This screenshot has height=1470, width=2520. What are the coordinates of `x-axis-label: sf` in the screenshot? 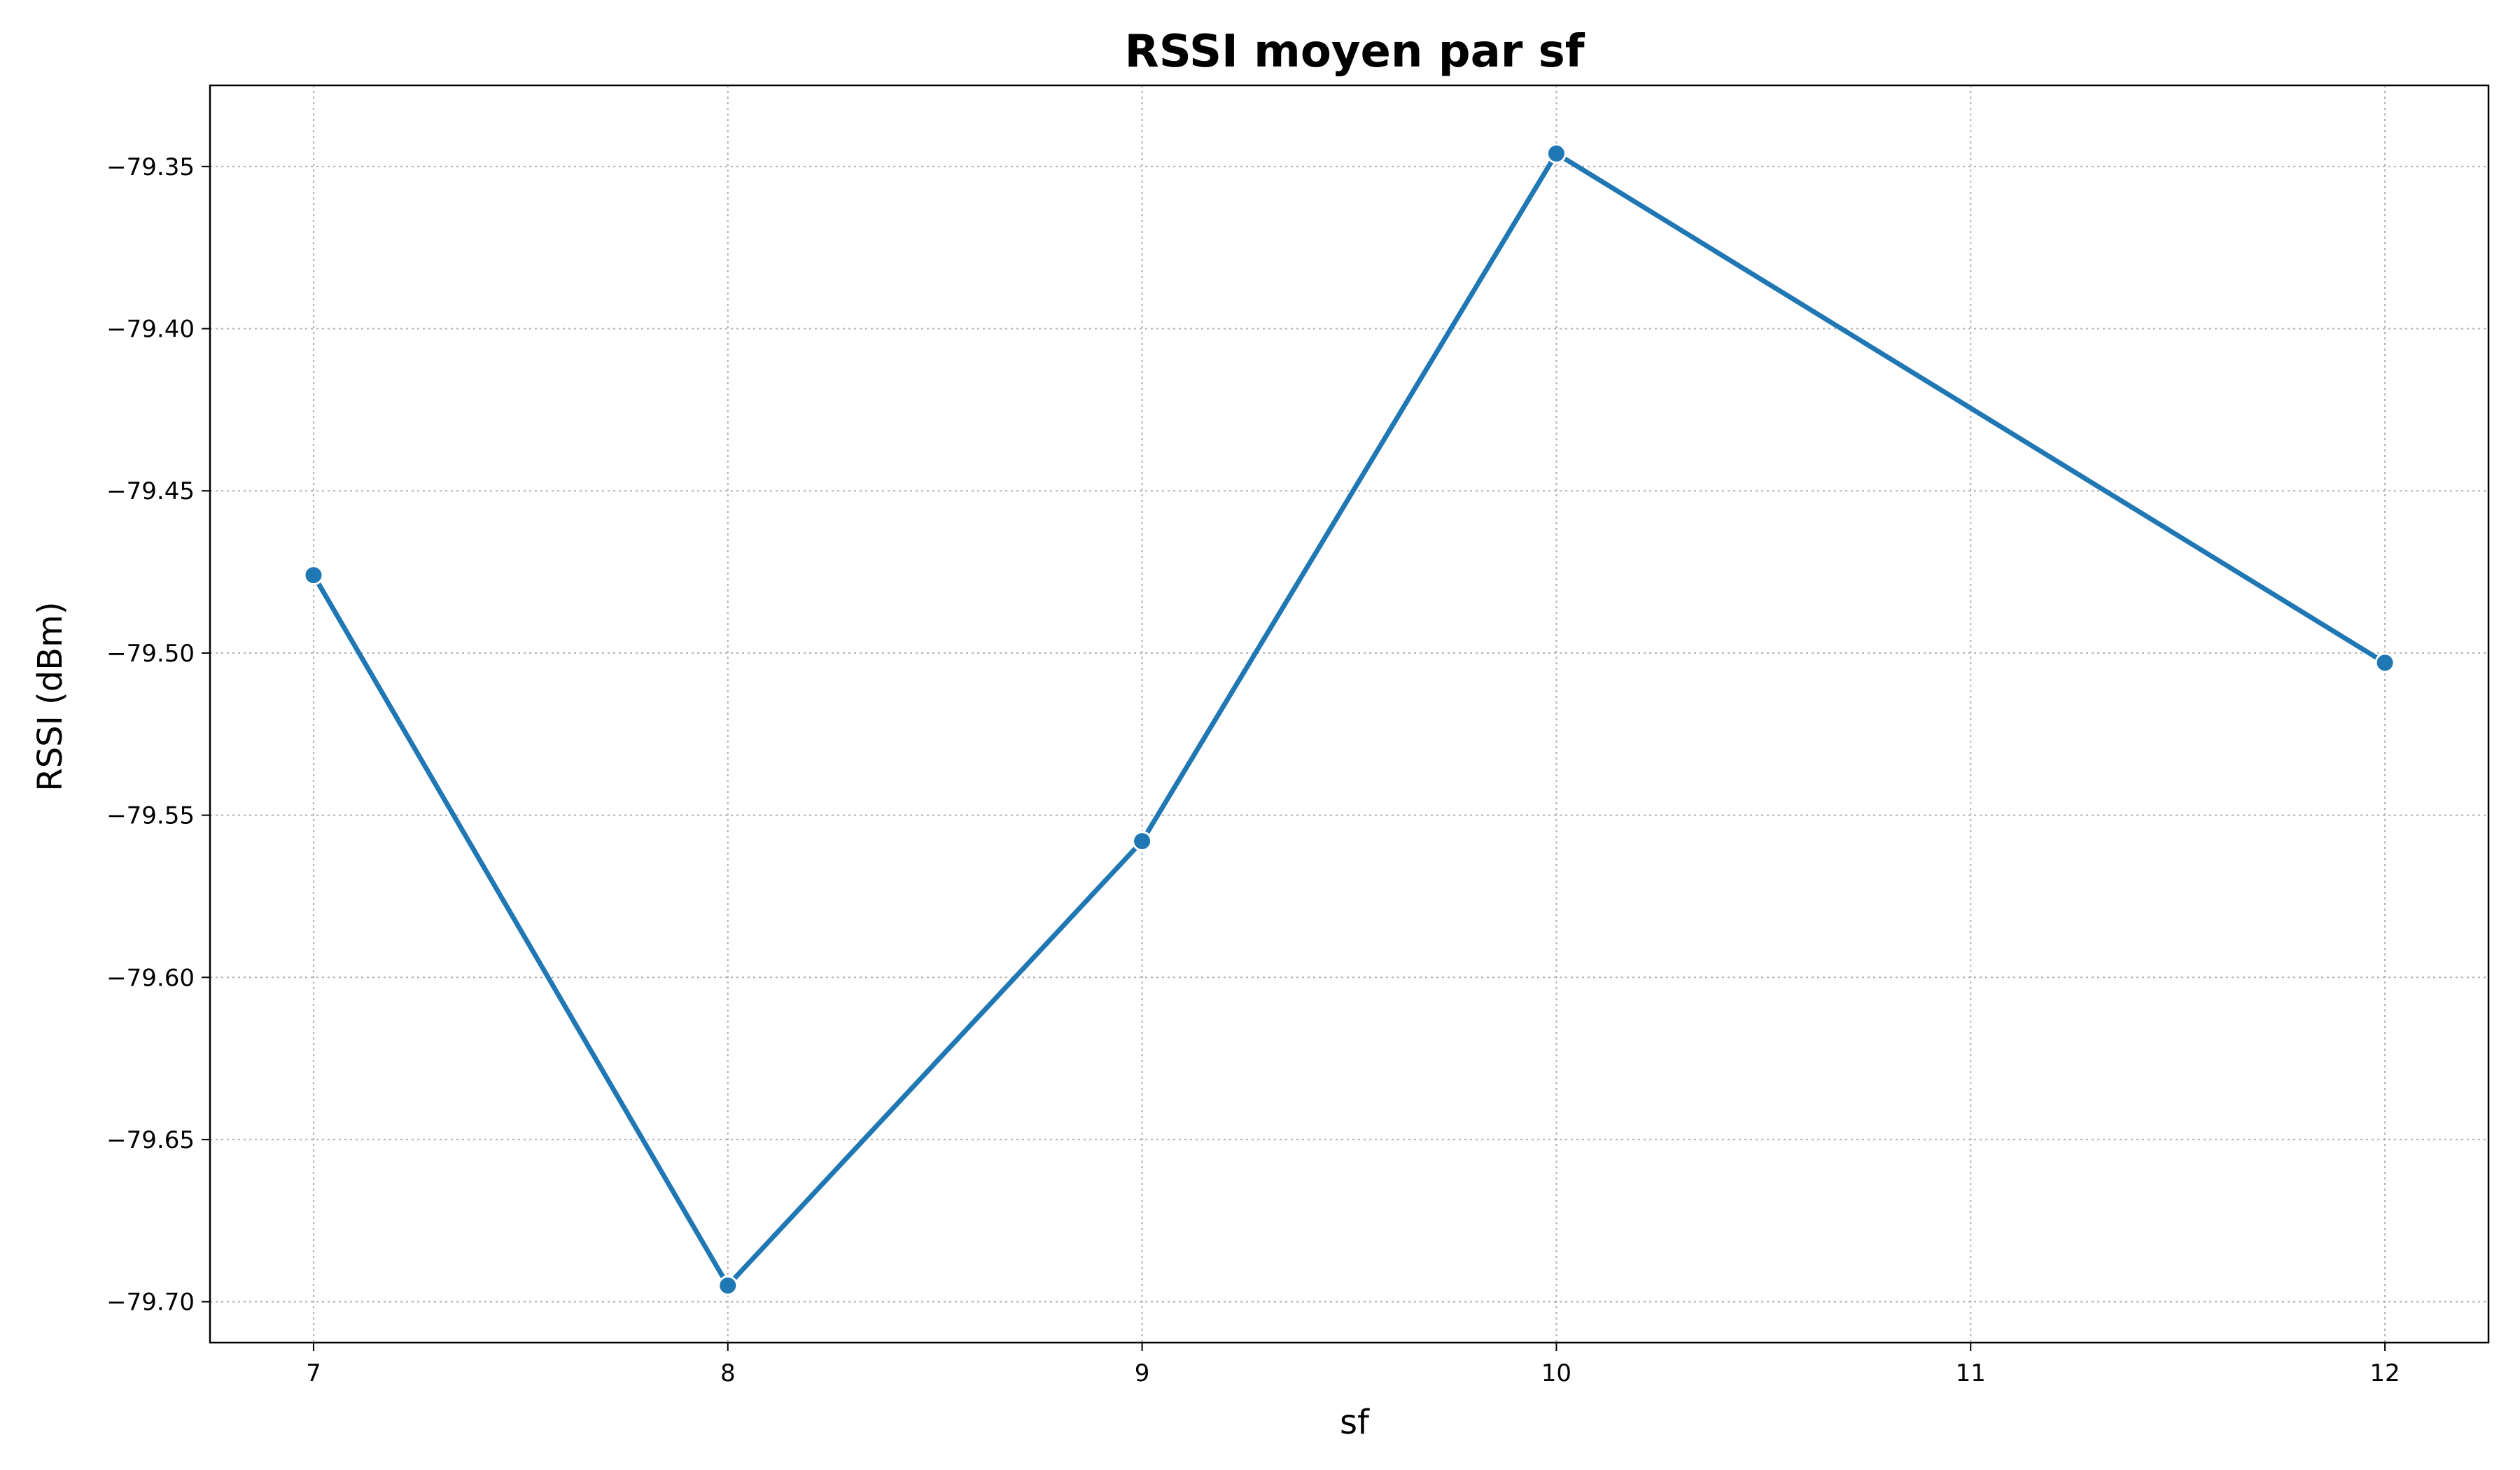 It's located at (1355, 1422).